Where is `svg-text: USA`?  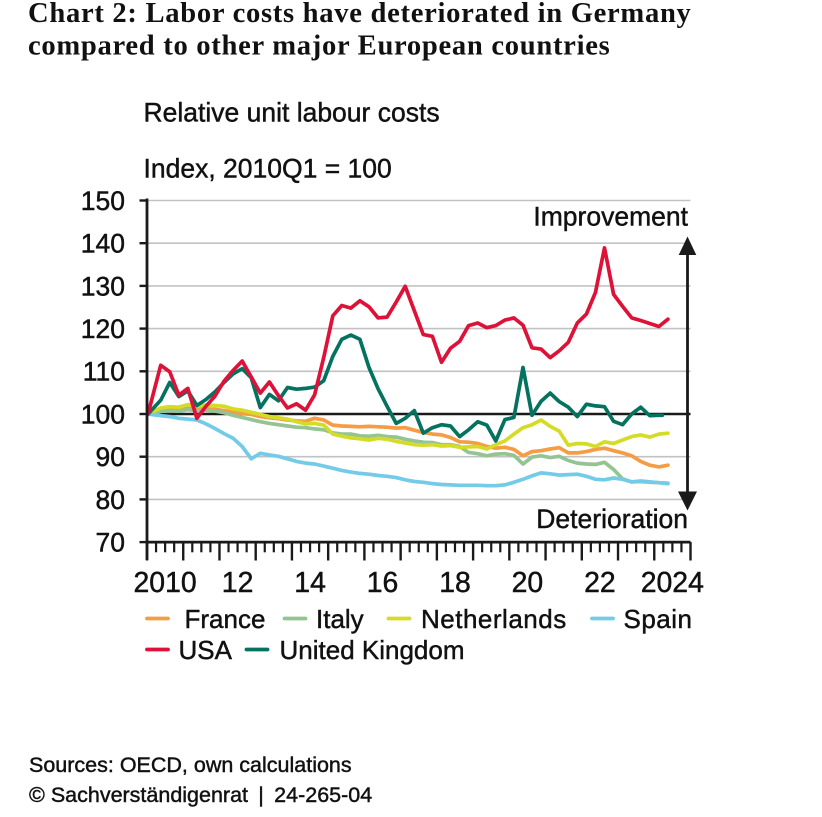
svg-text: USA is located at coordinates (206, 650).